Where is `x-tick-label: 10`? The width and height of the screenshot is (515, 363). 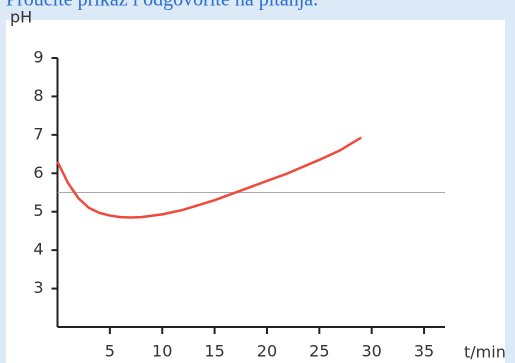 x-tick-label: 10 is located at coordinates (162, 351).